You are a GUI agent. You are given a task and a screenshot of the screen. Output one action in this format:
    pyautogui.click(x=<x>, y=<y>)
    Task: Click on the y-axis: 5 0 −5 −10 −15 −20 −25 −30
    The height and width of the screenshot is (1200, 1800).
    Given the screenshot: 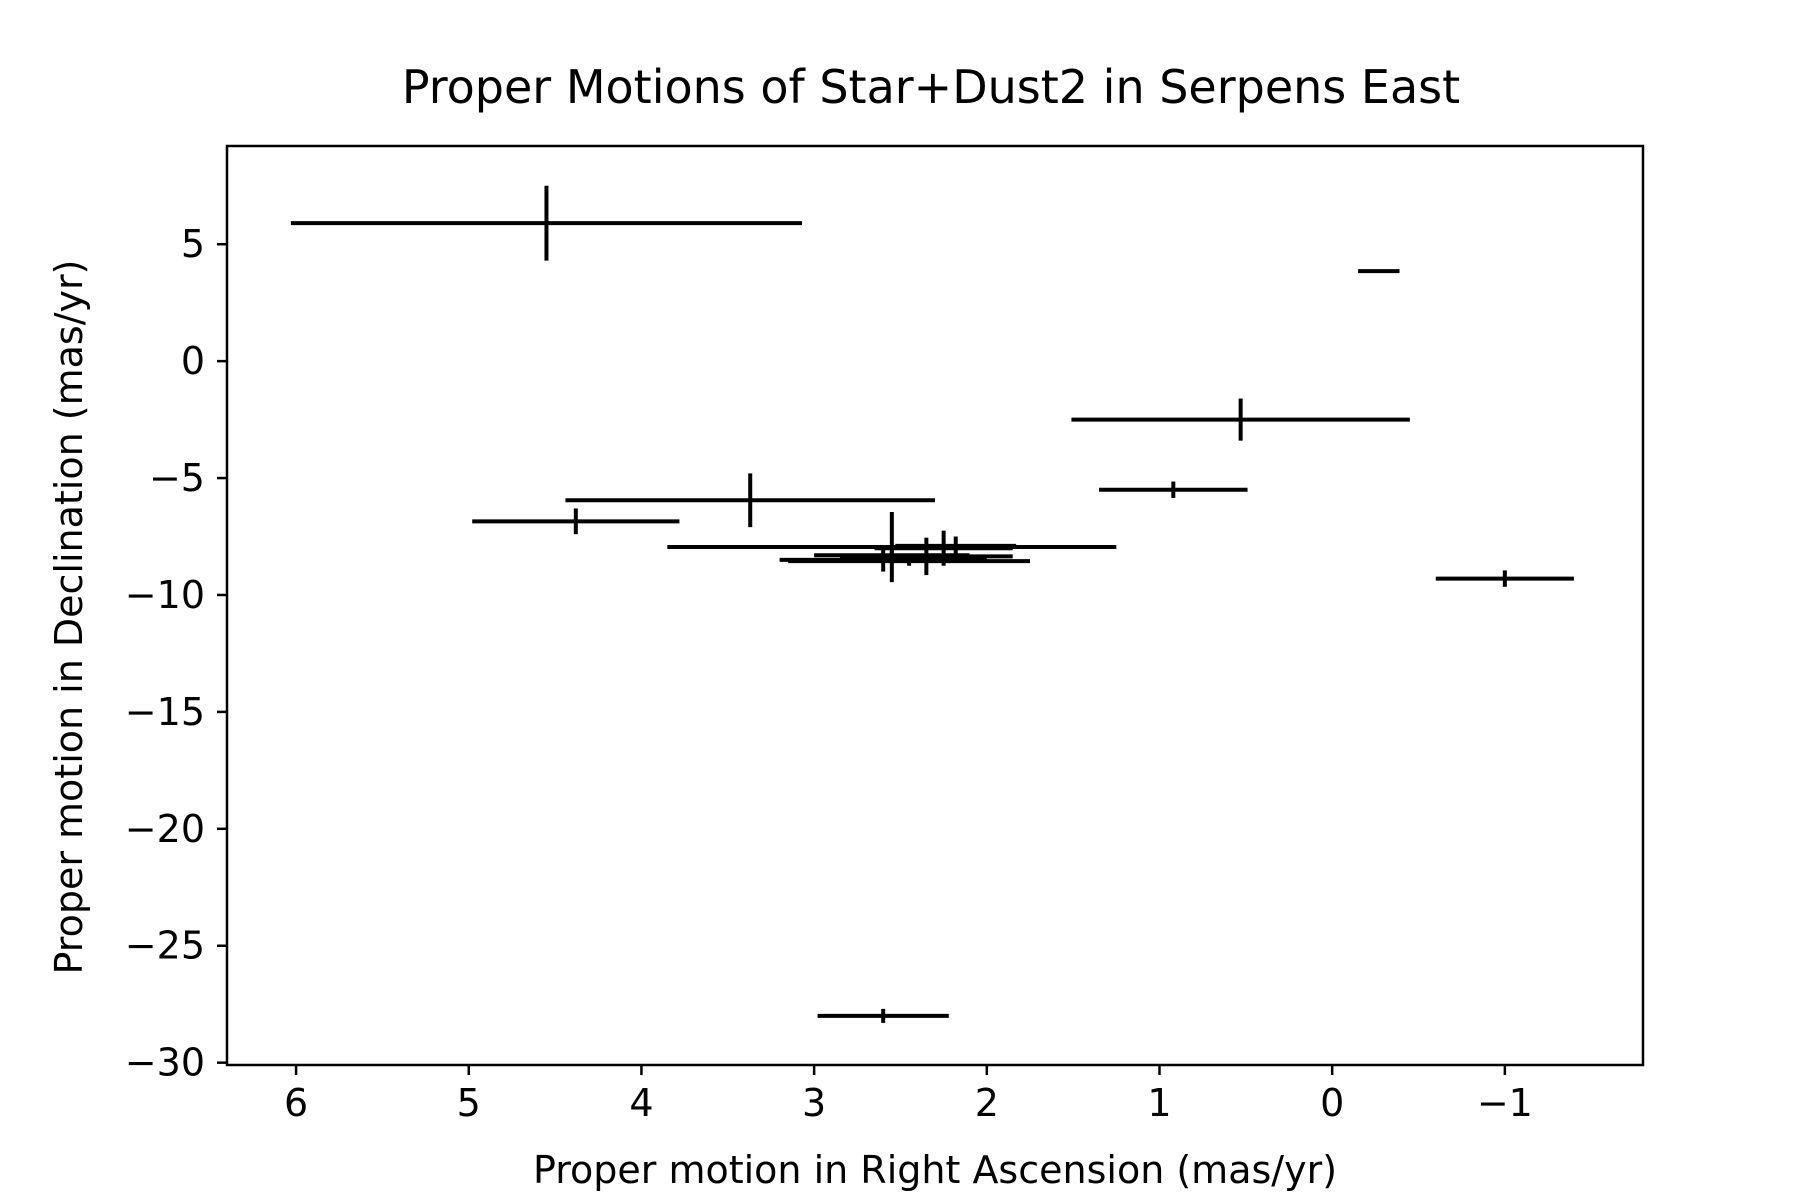 What is the action you would take?
    pyautogui.click(x=176, y=653)
    